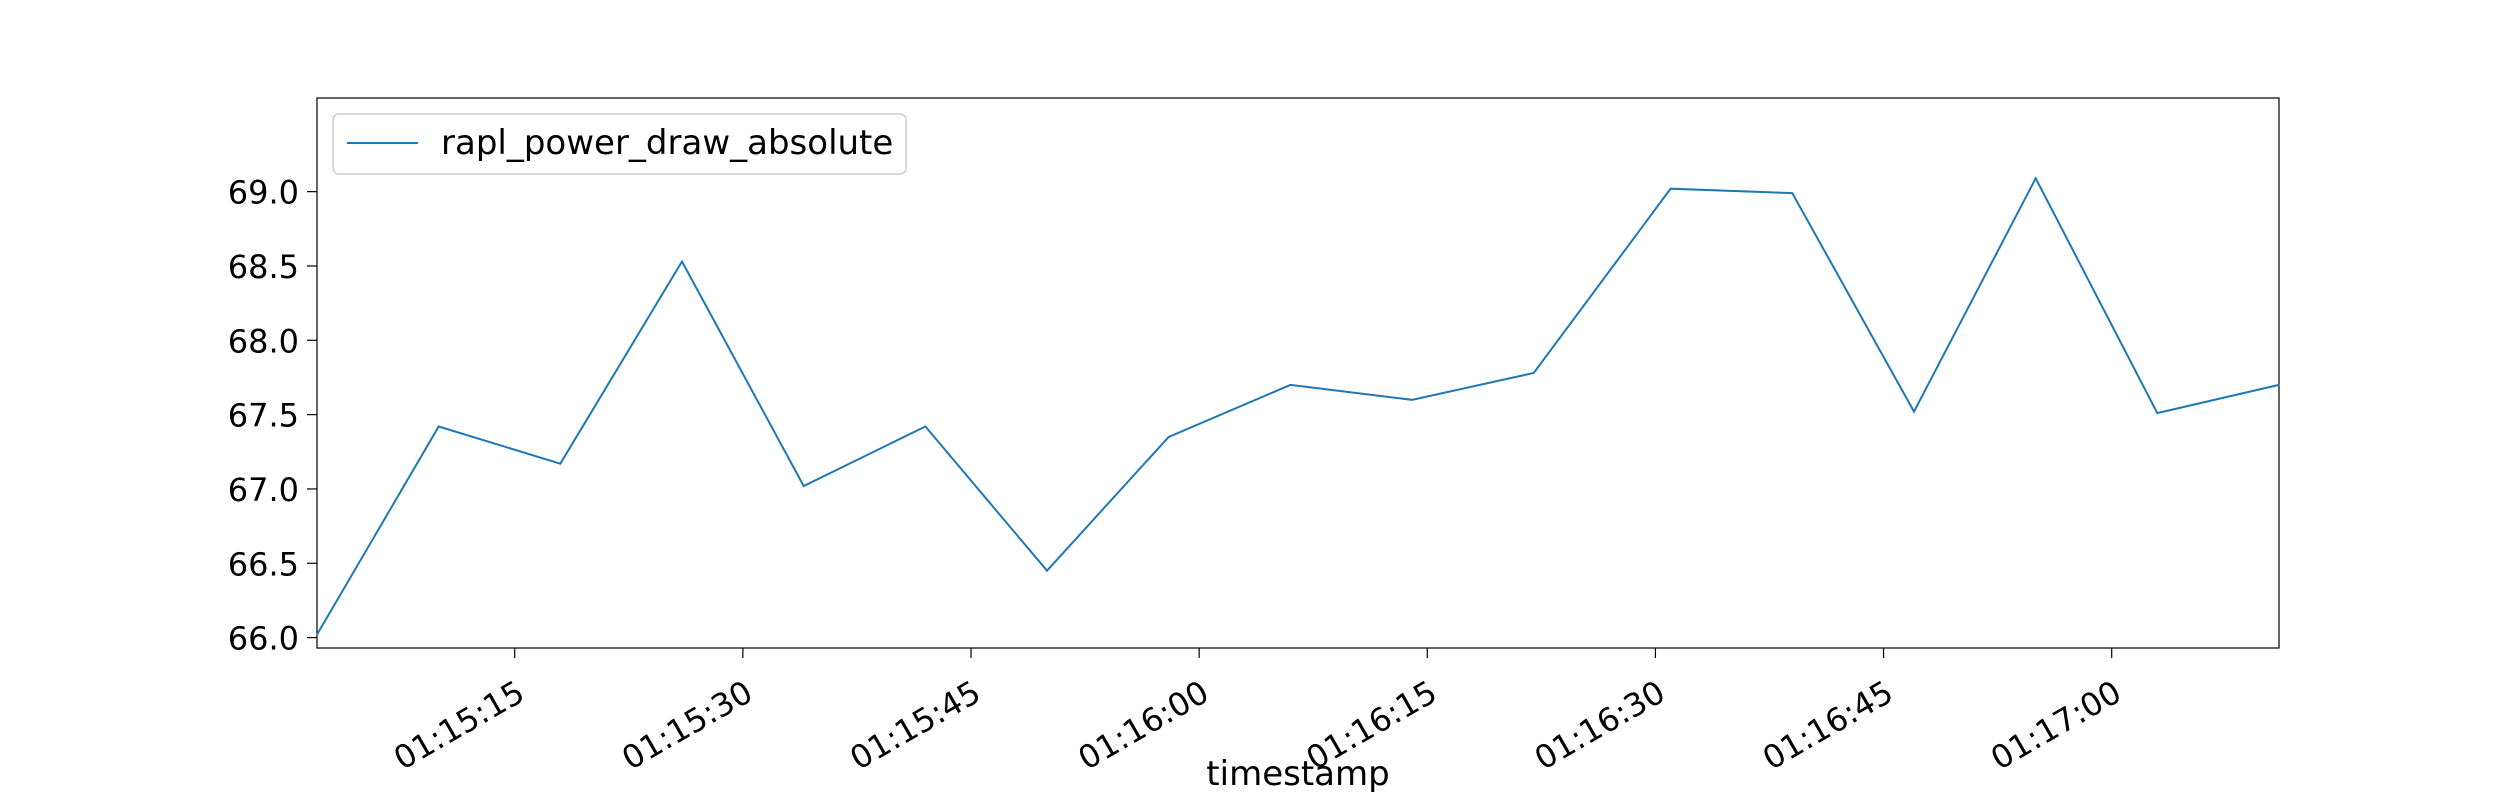 Image resolution: width=2500 pixels, height=804 pixels. I want to click on y-tick-label: 69.0, so click(263, 193).